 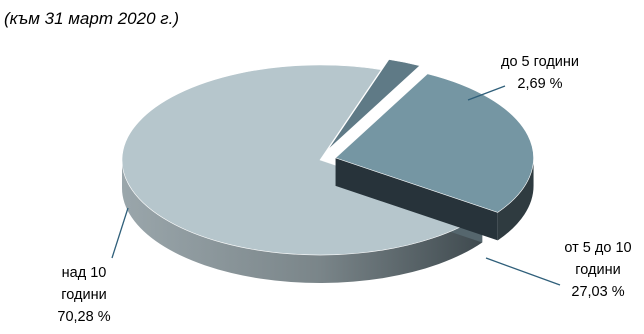 What do you see at coordinates (597, 292) in the screenshot?
I see `slice-5-to-10-years-label-line: 27,03 %` at bounding box center [597, 292].